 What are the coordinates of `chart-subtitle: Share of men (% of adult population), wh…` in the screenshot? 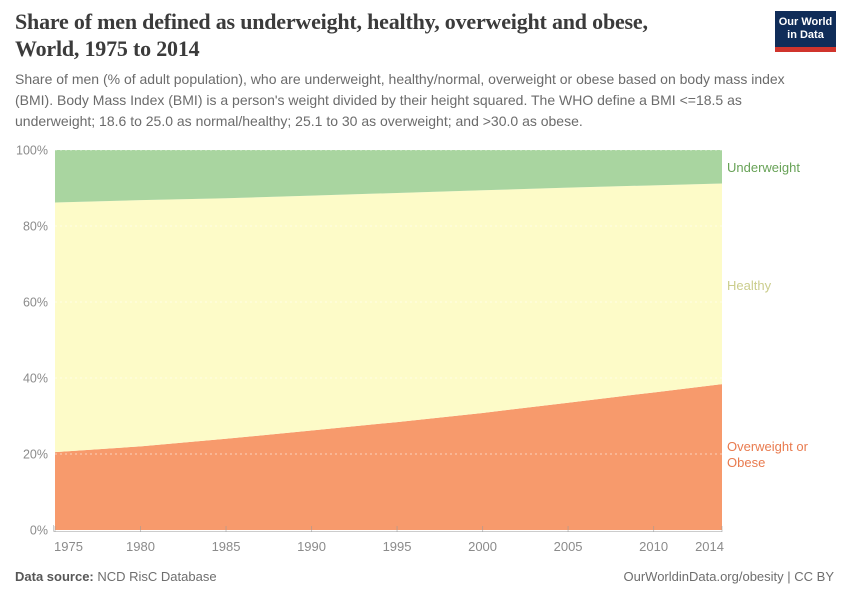 It's located at (400, 100).